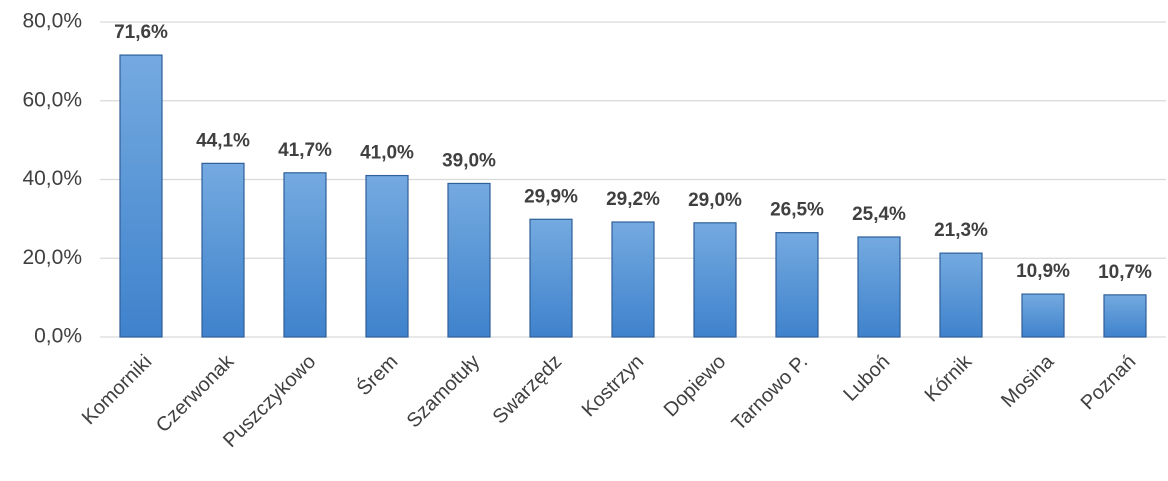 Image resolution: width=1168 pixels, height=481 pixels. I want to click on value-label: 10,7%, so click(1125, 272).